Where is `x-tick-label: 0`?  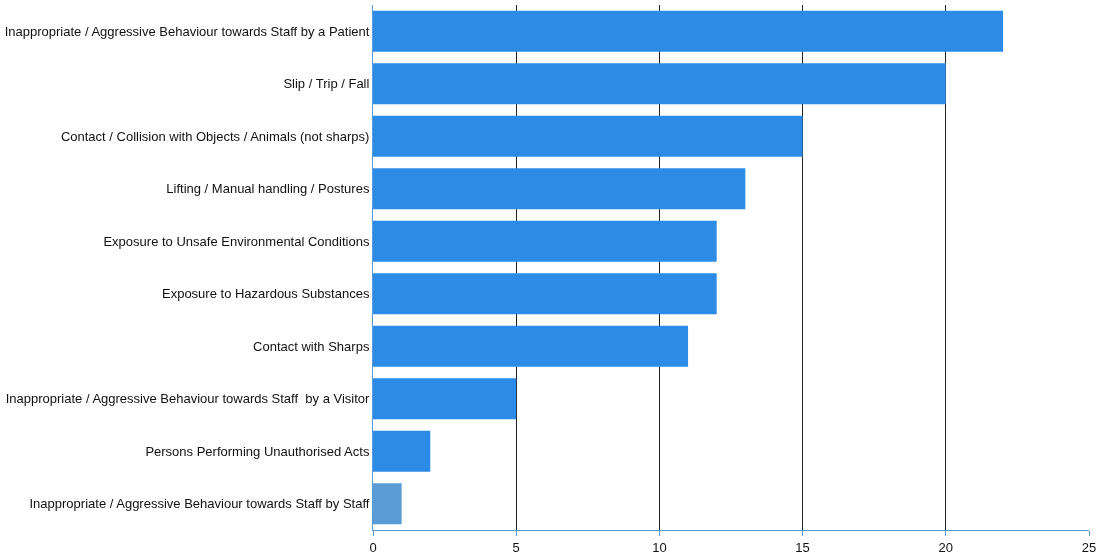 x-tick-label: 0 is located at coordinates (373, 547).